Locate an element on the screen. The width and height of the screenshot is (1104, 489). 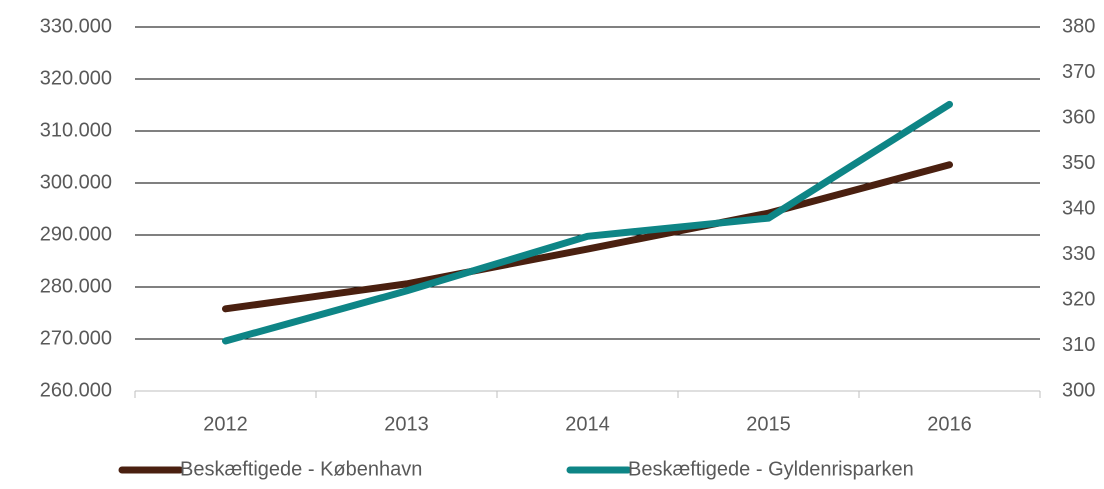
y-tick-label: 260.000 is located at coordinates (76, 390).